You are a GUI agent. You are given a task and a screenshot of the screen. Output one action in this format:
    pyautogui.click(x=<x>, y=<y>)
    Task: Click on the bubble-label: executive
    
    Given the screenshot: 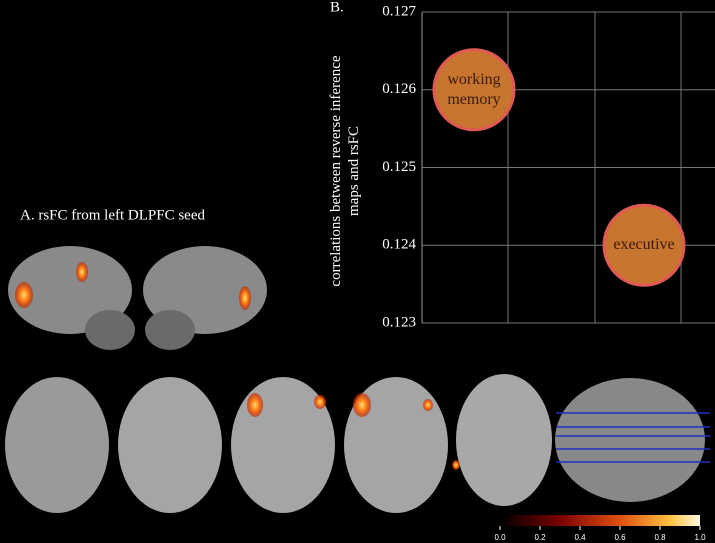 What is the action you would take?
    pyautogui.click(x=644, y=245)
    